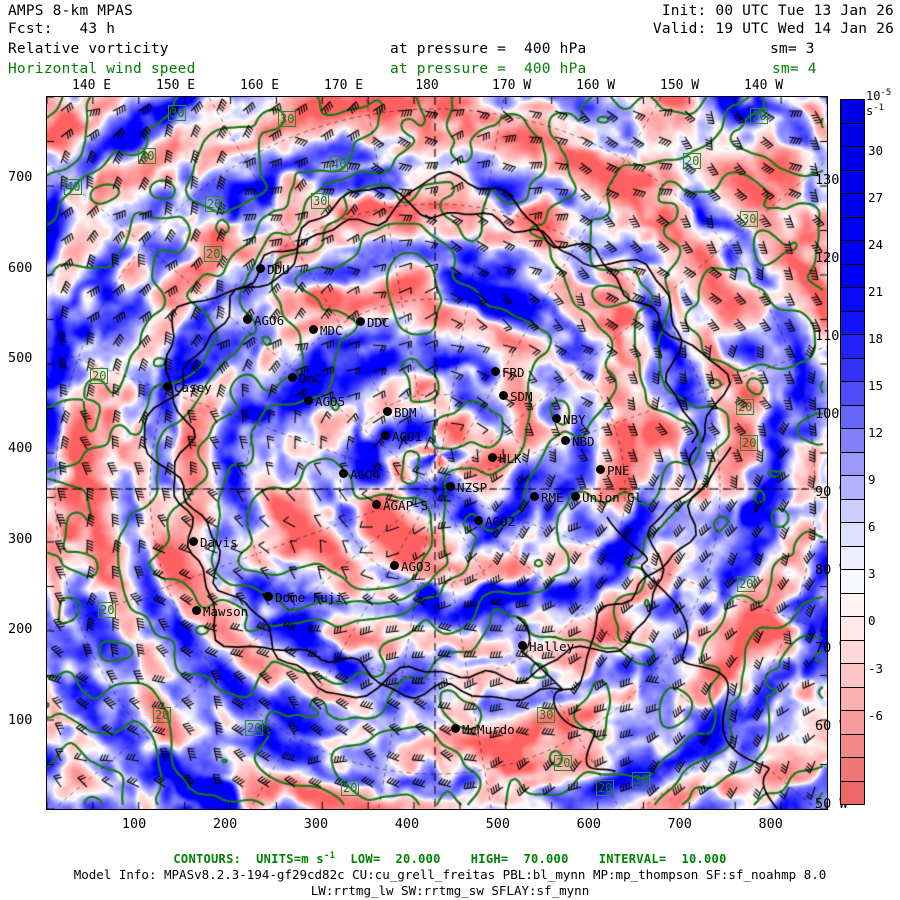 The height and width of the screenshot is (900, 900). I want to click on station-label: NBD, so click(583, 441).